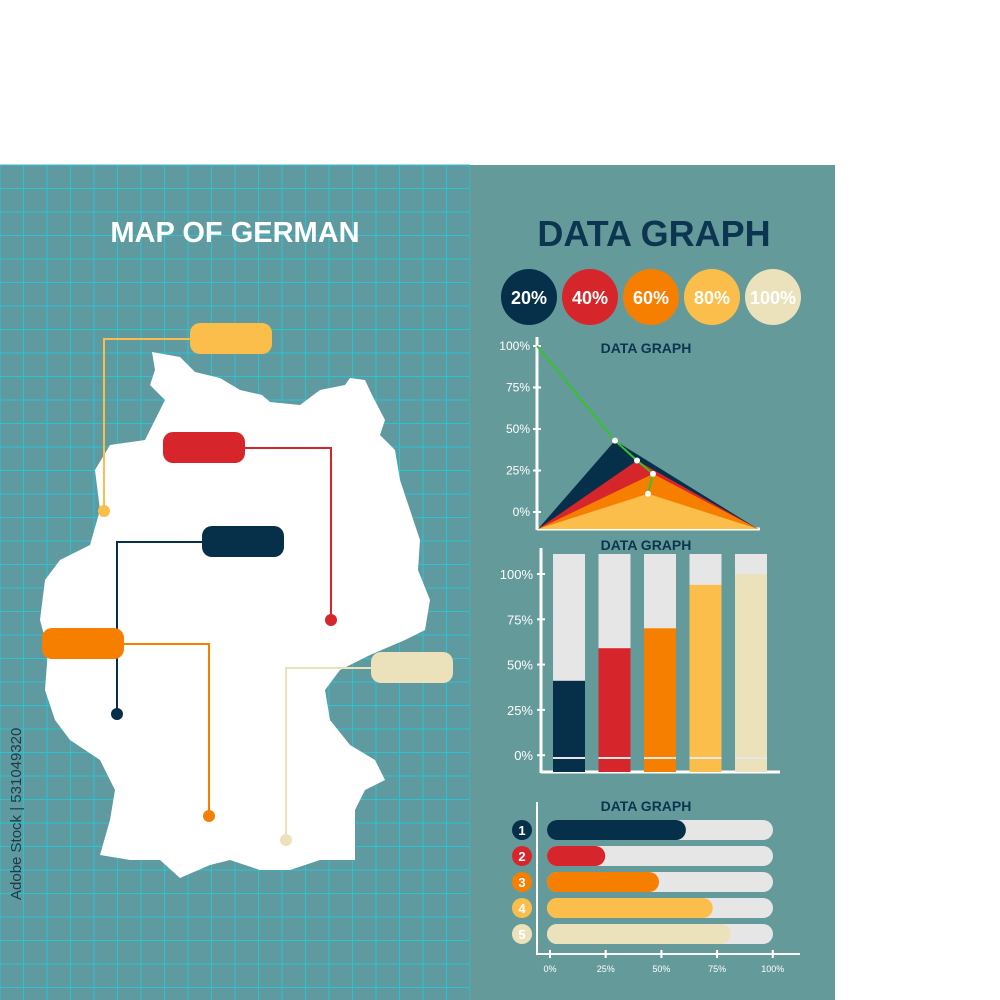 Image resolution: width=1000 pixels, height=1000 pixels. Describe the element at coordinates (661, 969) in the screenshot. I see `x-tick-label: 50%` at that location.